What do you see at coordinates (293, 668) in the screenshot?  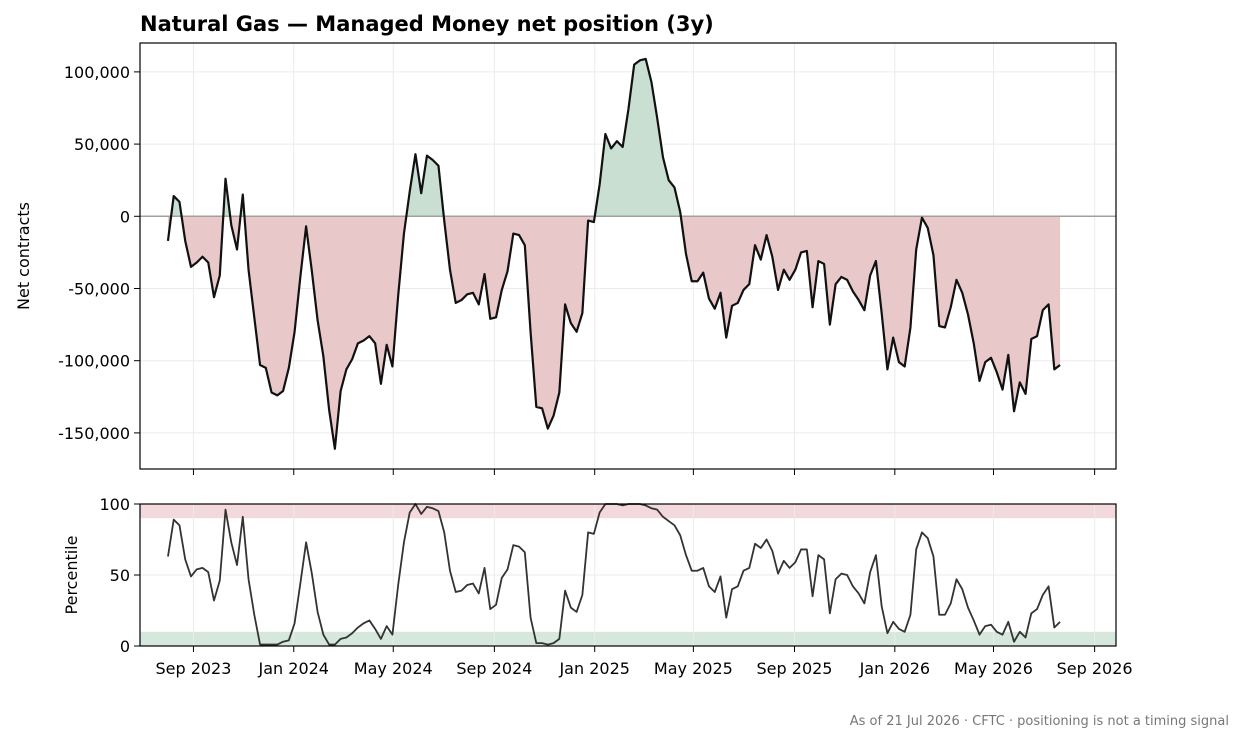 I see `x-tick-label: Jan 2024` at bounding box center [293, 668].